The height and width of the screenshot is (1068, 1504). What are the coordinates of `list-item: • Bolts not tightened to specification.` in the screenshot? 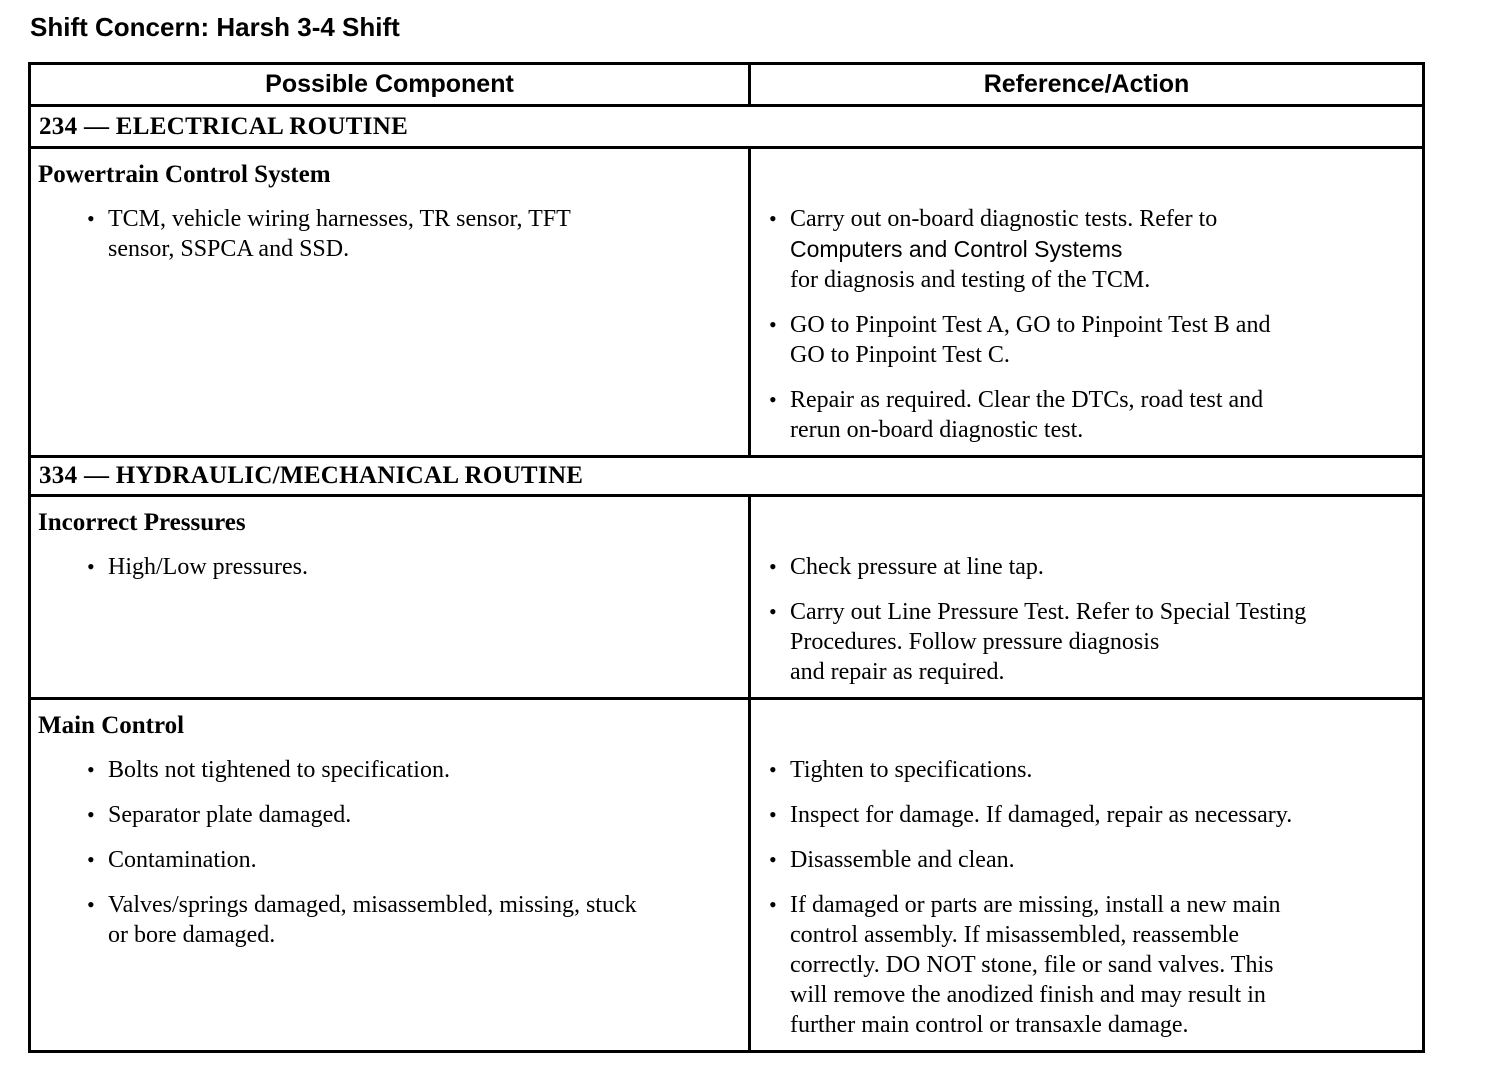 It's located at (412, 770).